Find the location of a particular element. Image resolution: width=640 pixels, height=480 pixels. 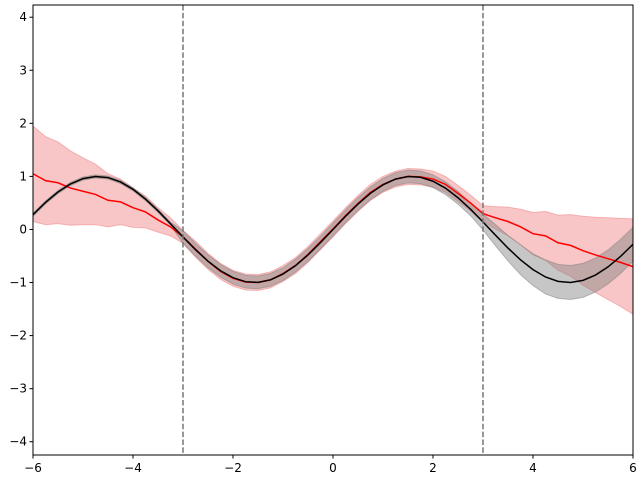

y-tick-label: −3 is located at coordinates (18, 389).